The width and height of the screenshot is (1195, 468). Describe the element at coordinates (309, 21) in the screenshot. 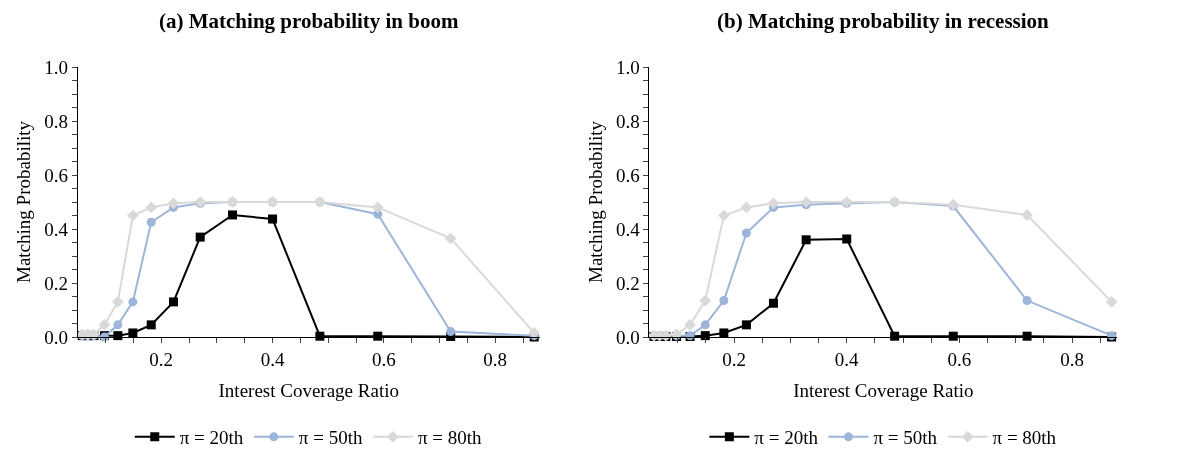

I see `chart-title: (a) Matching probability in boom` at that location.